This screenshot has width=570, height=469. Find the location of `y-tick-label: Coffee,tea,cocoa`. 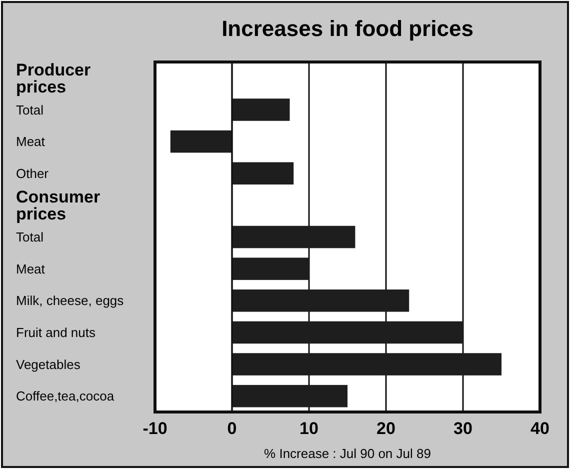

y-tick-label: Coffee,tea,cocoa is located at coordinates (65, 396).